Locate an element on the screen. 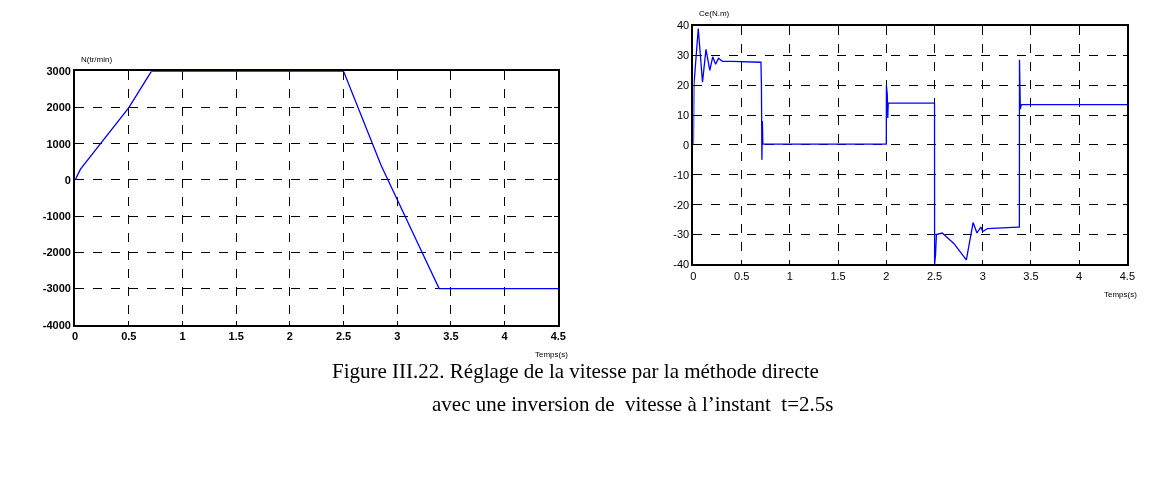  y-axis-title: N(tr/min) is located at coordinates (97, 59).